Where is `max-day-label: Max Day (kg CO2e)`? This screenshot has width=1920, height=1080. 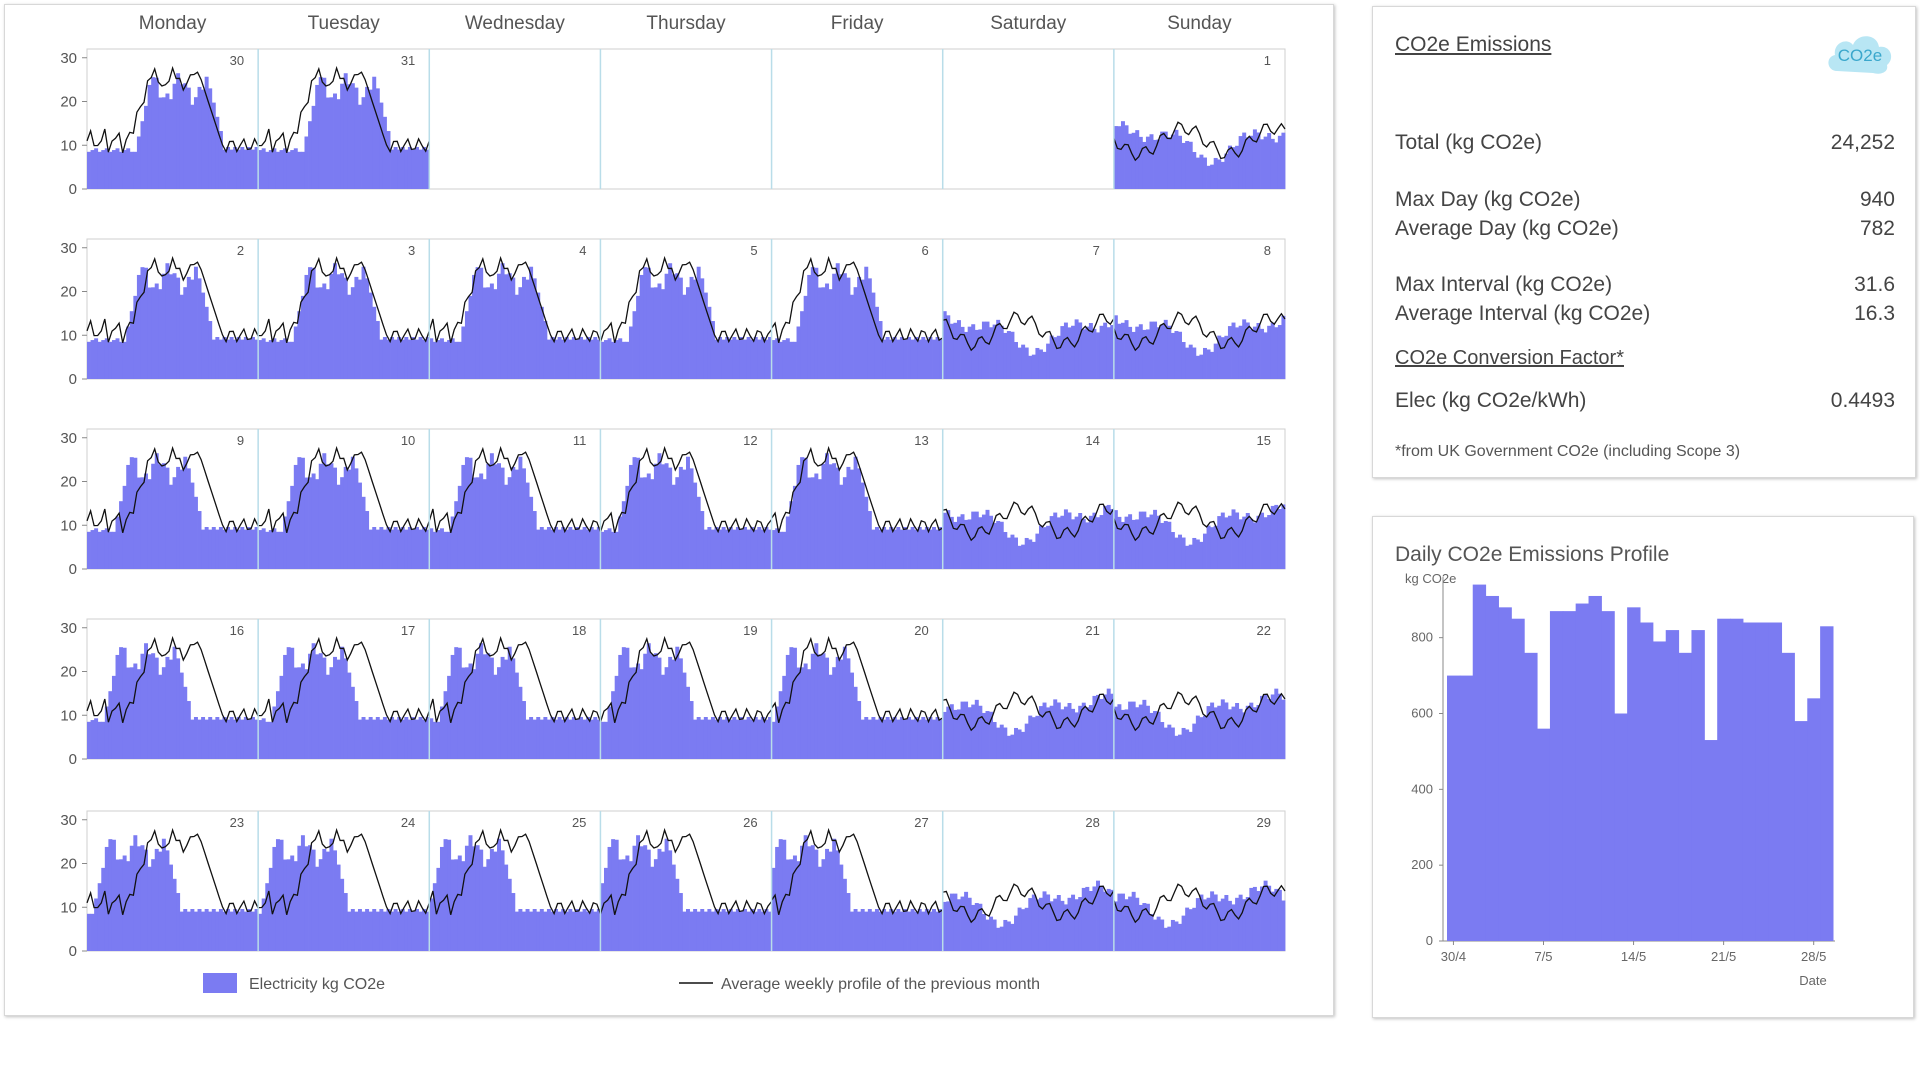
max-day-label: Max Day (kg CO2e) is located at coordinates (1488, 199).